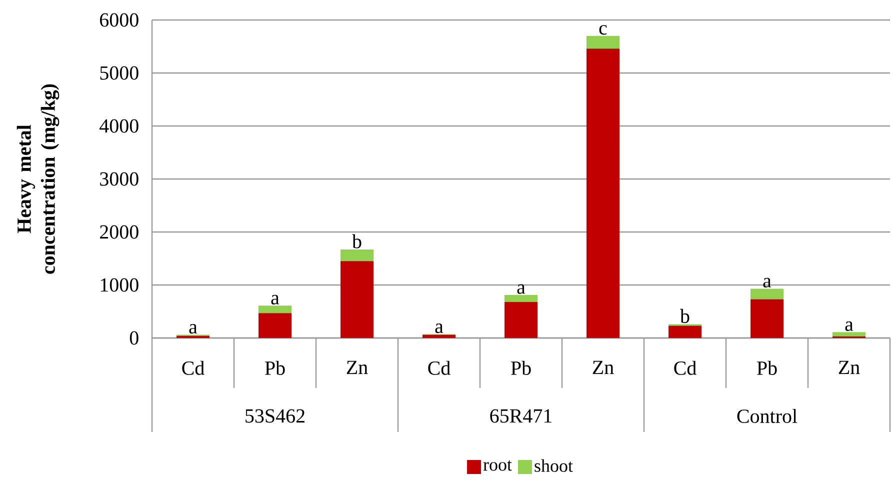 The image size is (896, 482). Describe the element at coordinates (767, 416) in the screenshot. I see `text: Control` at that location.